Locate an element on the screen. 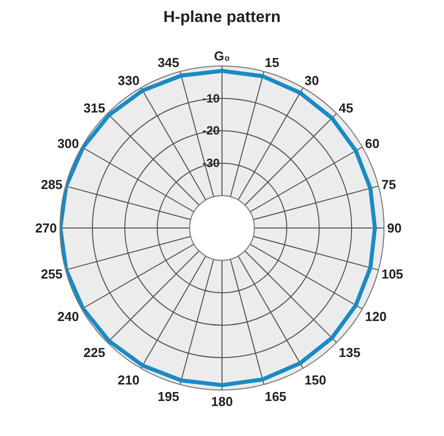  spoke-label: G₀ is located at coordinates (222, 56).